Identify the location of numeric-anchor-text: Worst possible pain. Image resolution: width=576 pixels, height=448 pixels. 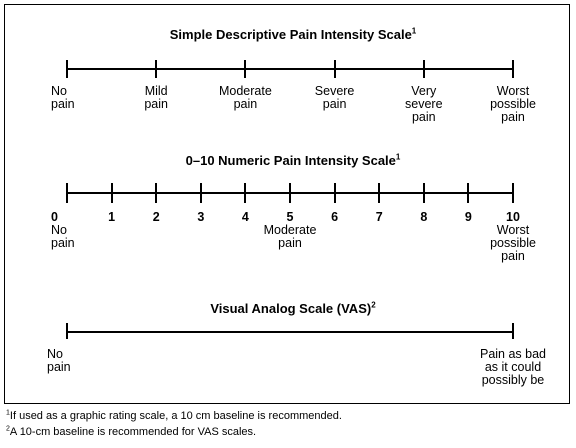
(513, 243).